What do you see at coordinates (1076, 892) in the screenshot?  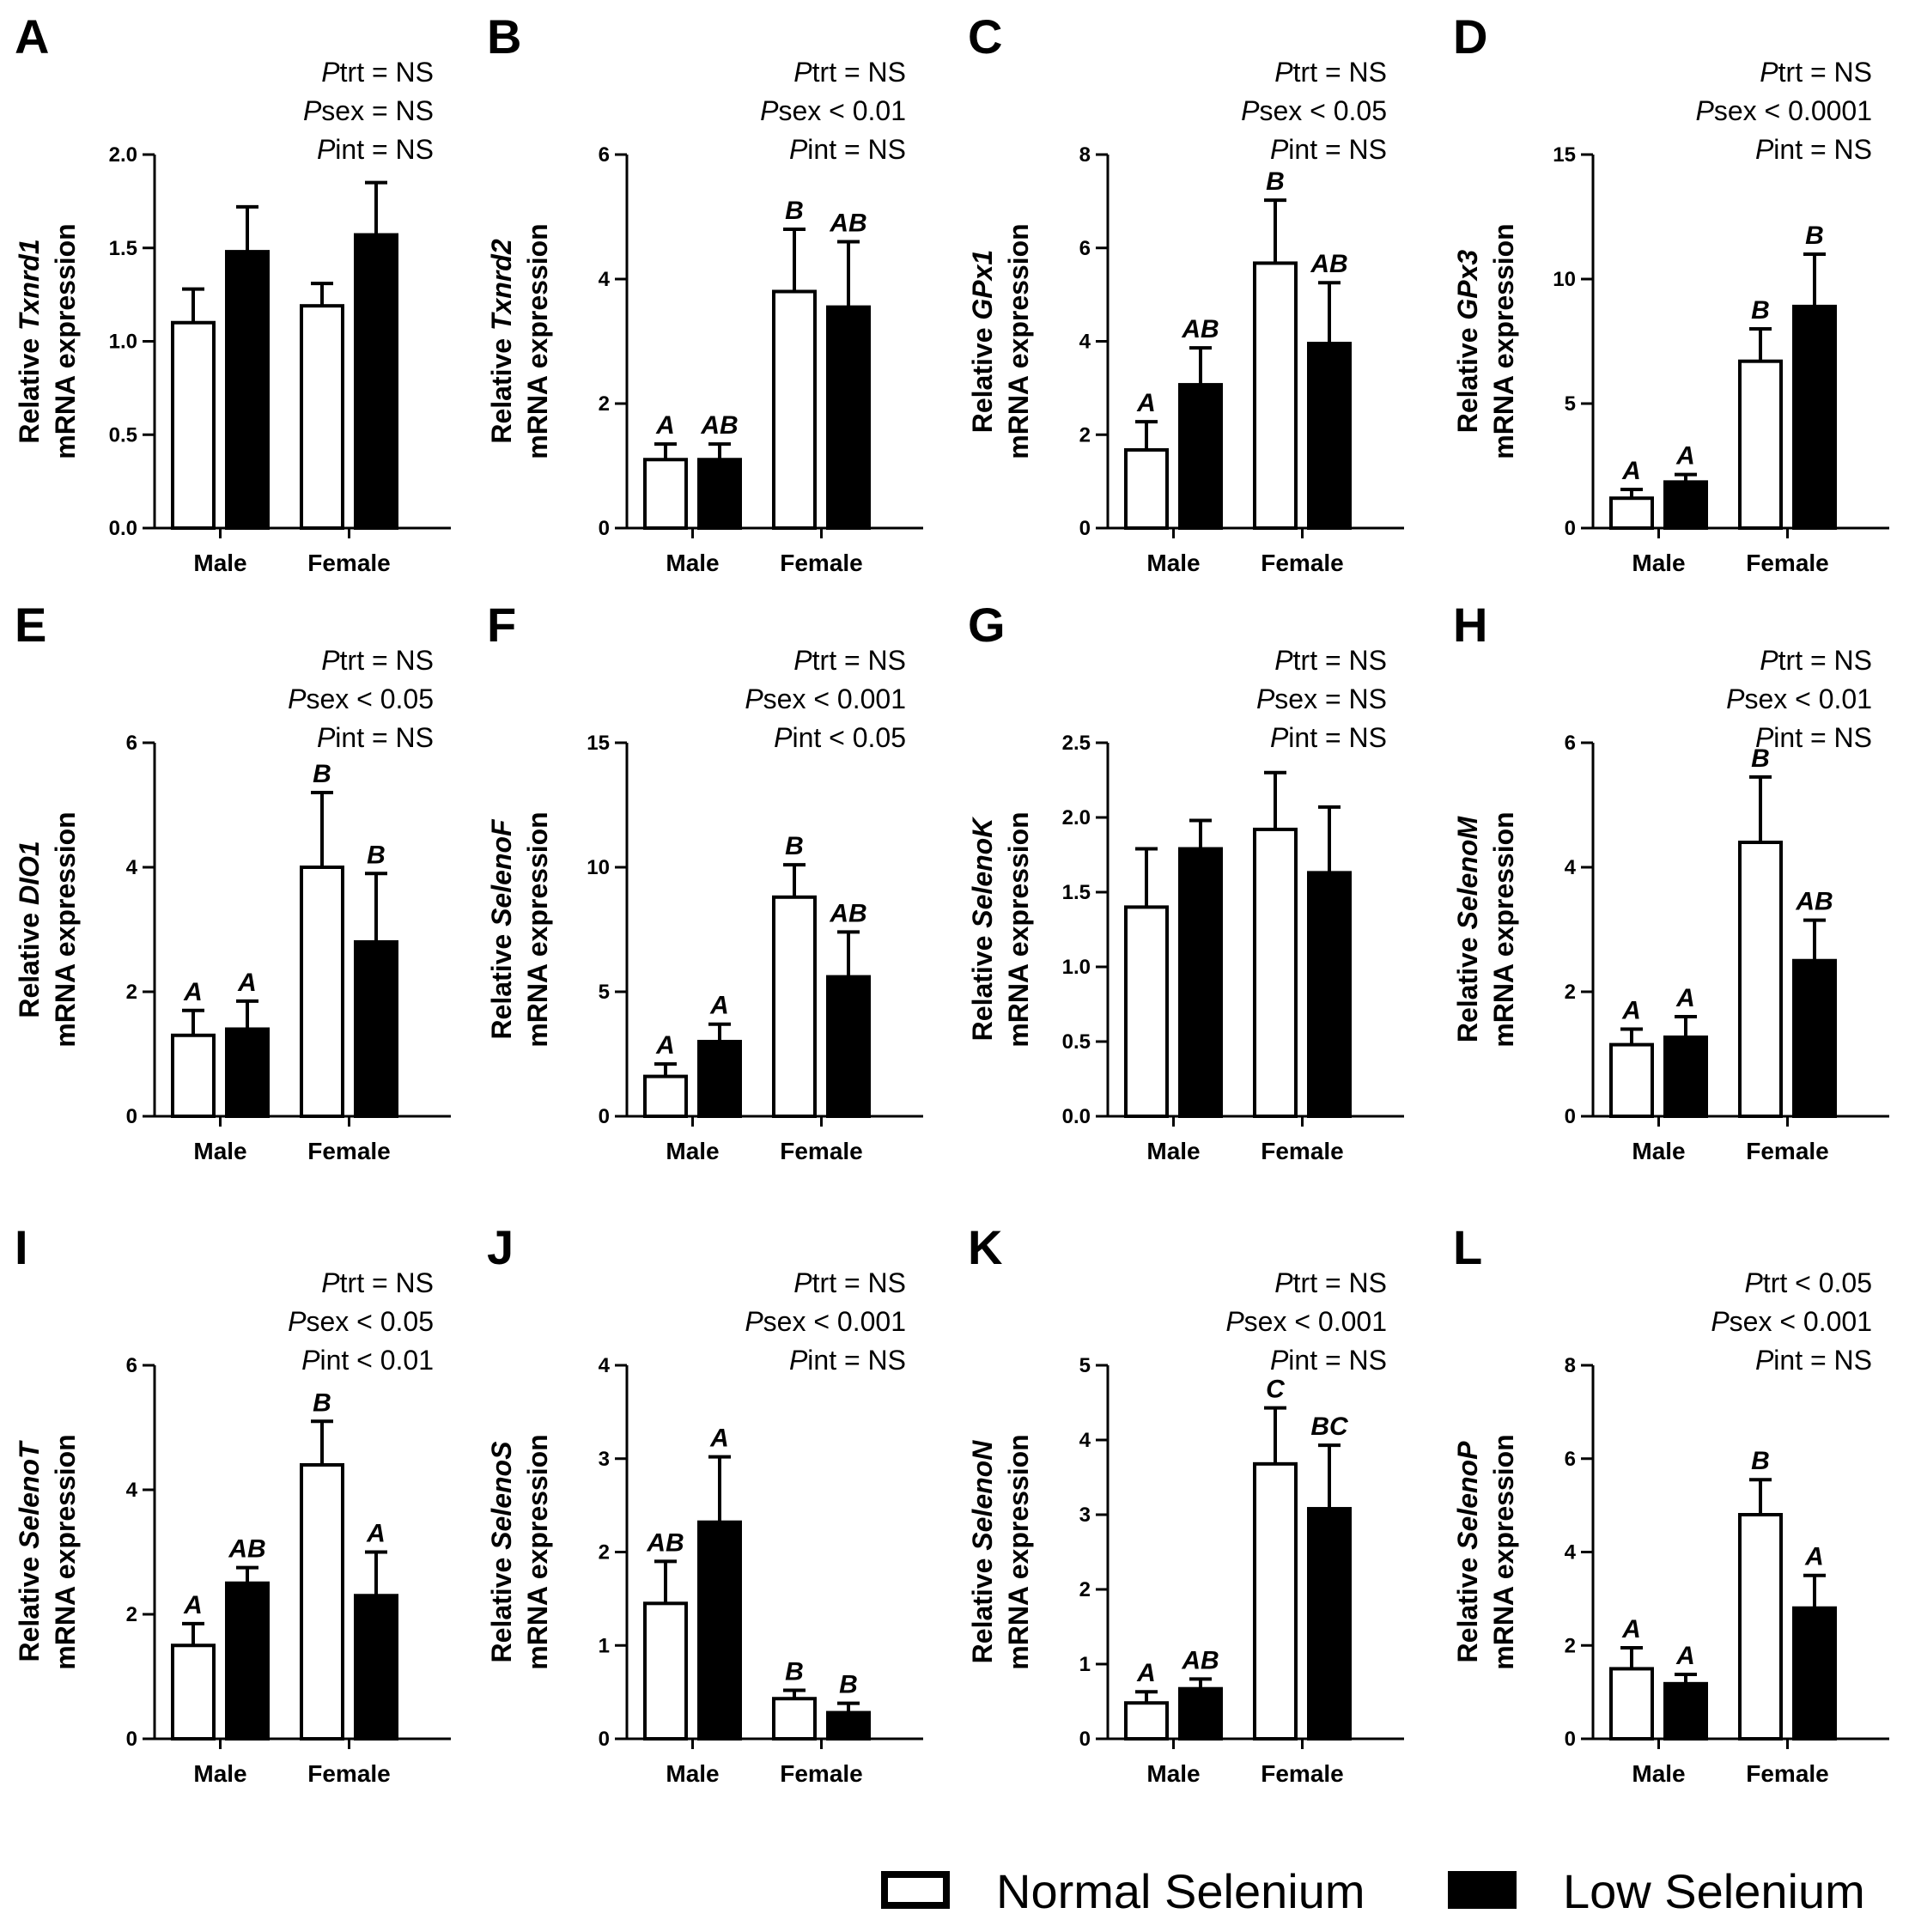 I see `y-tick-label: 1.5` at bounding box center [1076, 892].